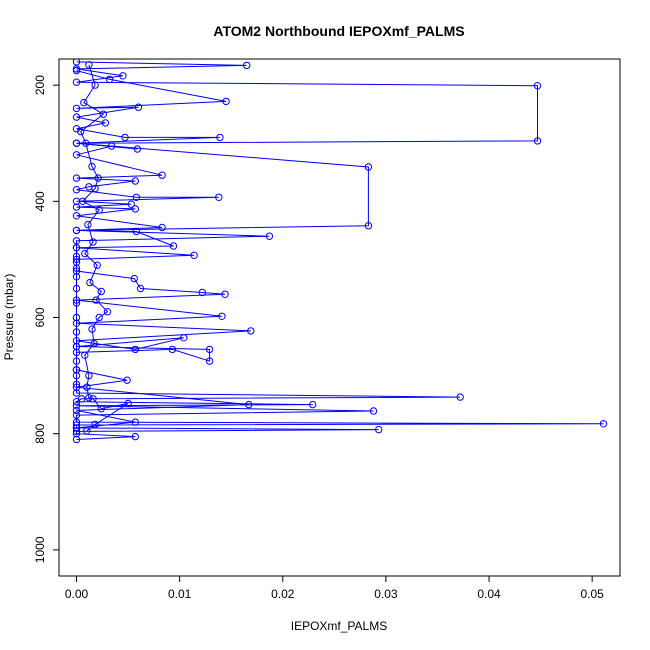 Image resolution: width=650 pixels, height=650 pixels. Describe the element at coordinates (283, 594) in the screenshot. I see `x-tick-label: 0.02` at that location.